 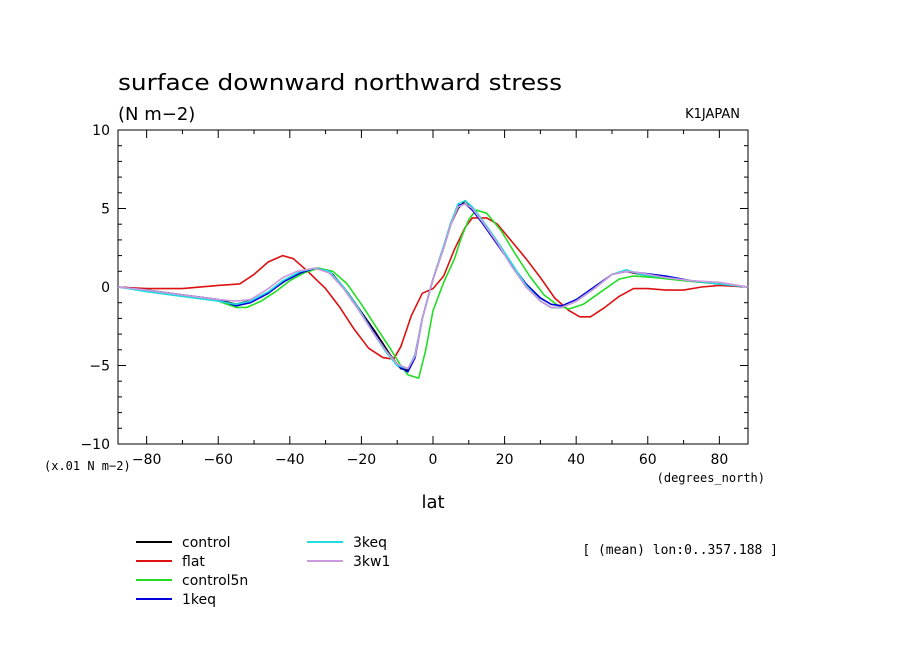 What do you see at coordinates (340, 83) in the screenshot?
I see `chart-title: surface downward northward stress` at bounding box center [340, 83].